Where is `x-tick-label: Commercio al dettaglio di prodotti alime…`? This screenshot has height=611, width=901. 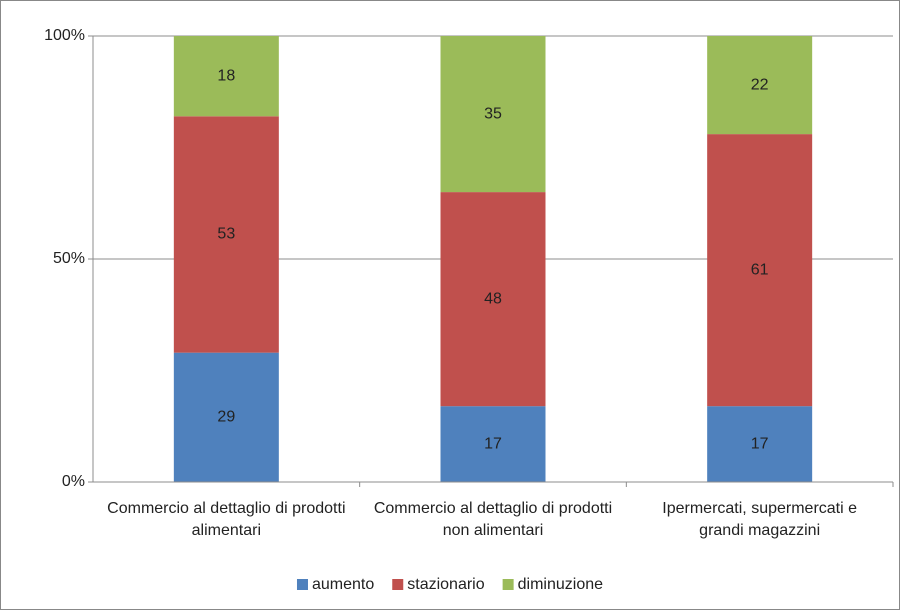
x-tick-label: Commercio al dettaglio di prodotti alime… is located at coordinates (226, 519).